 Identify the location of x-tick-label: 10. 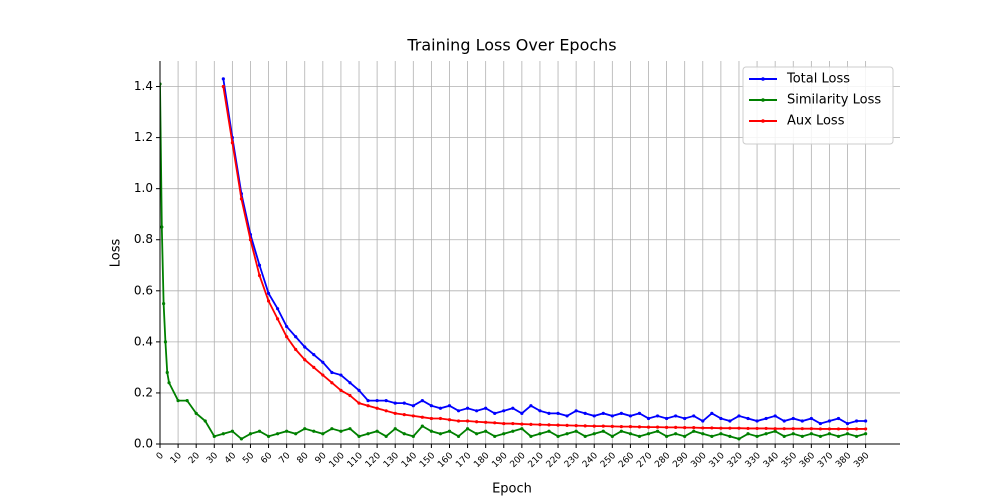
(176, 458).